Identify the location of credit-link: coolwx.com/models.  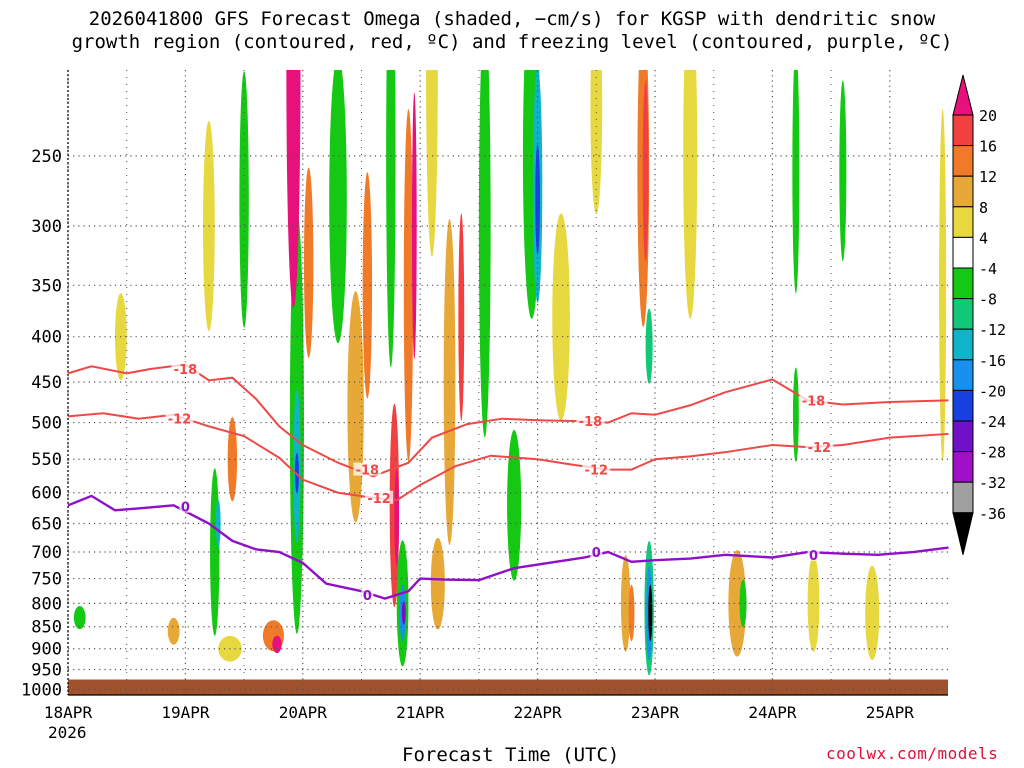
(912, 753).